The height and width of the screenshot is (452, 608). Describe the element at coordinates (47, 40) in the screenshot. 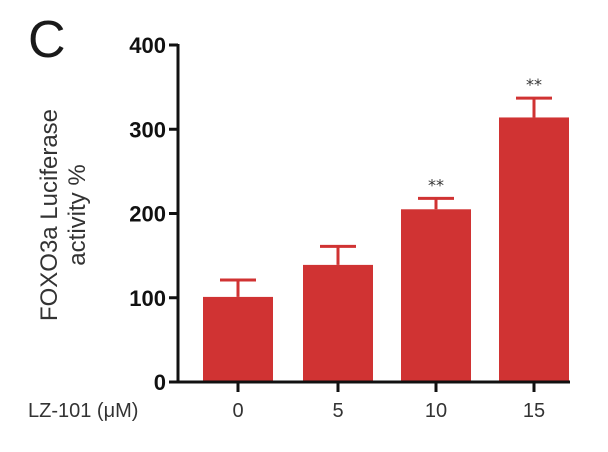

I see `panel-label: C` at that location.